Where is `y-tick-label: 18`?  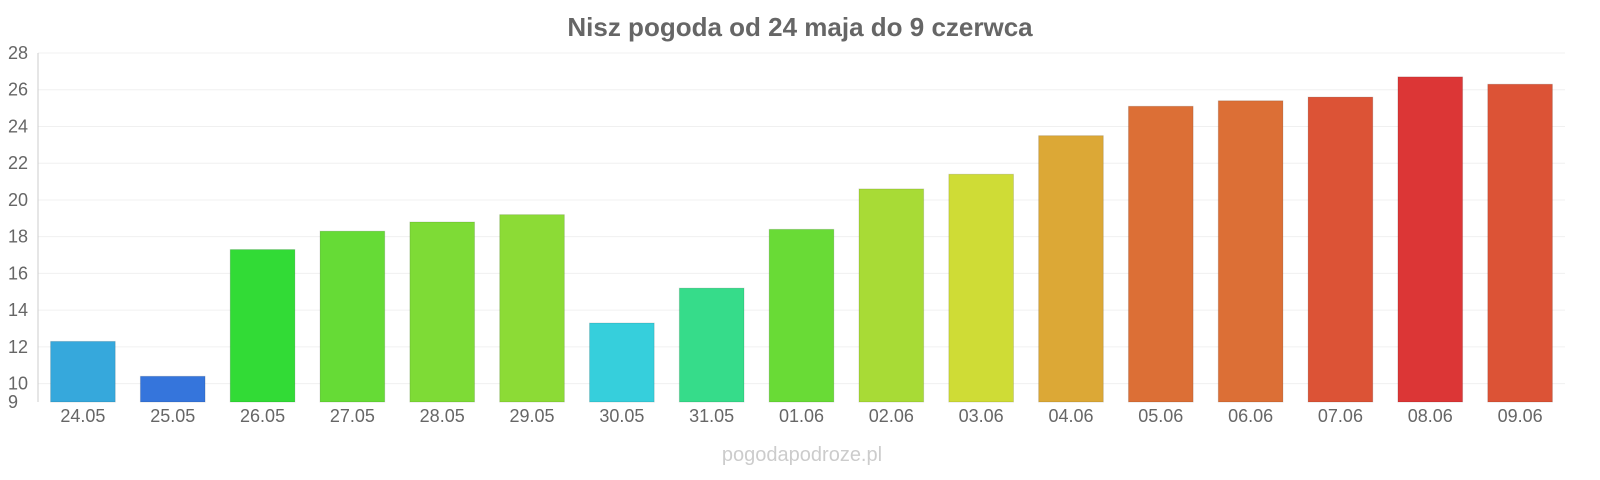
y-tick-label: 18 is located at coordinates (18, 237).